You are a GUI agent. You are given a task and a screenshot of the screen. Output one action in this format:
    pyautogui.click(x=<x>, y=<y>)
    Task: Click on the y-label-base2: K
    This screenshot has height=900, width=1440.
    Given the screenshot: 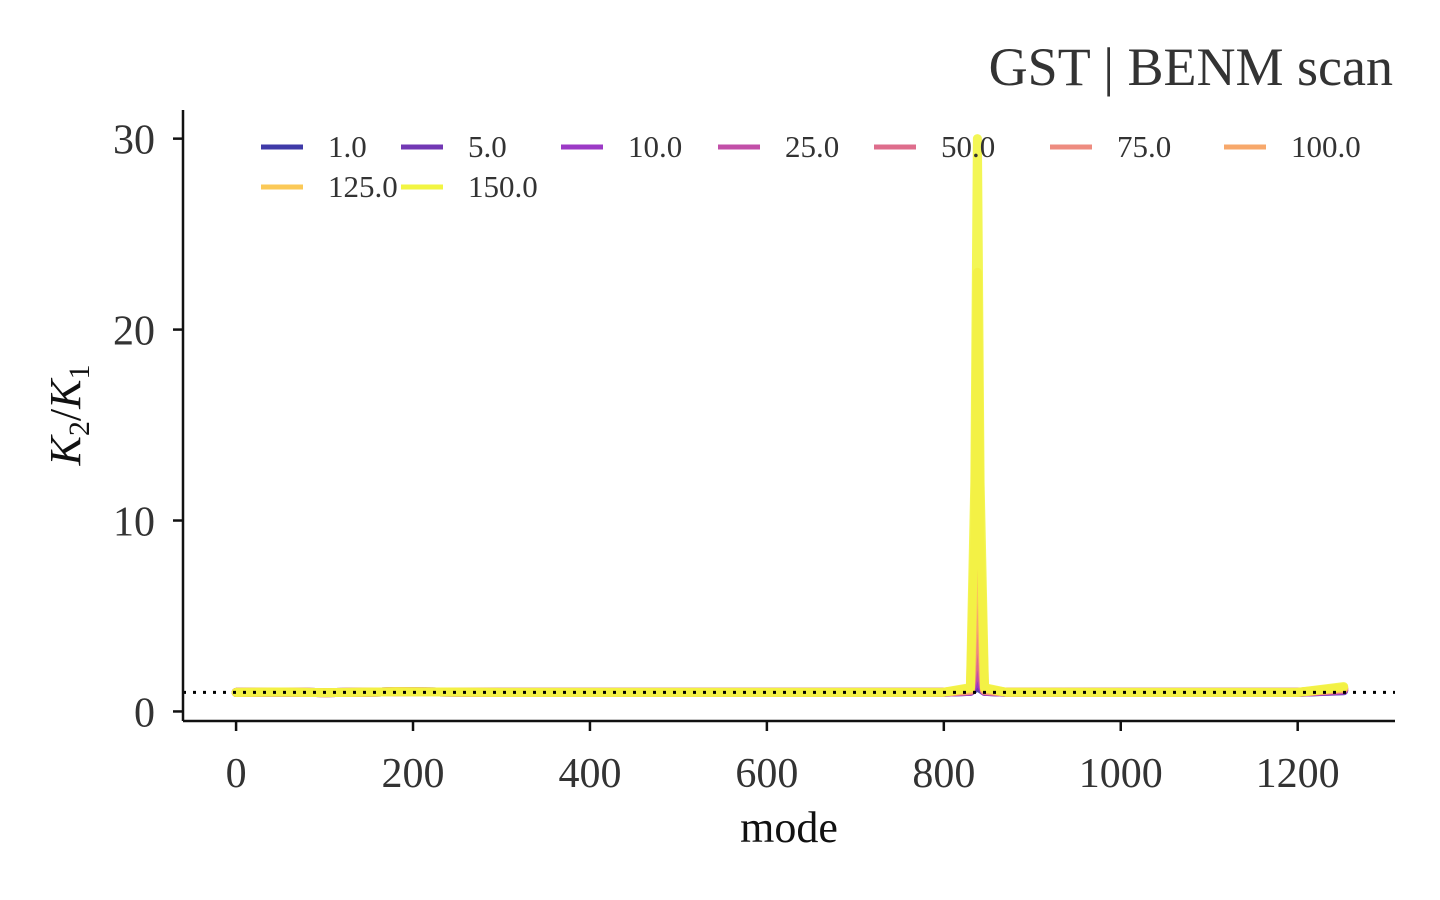 What is the action you would take?
    pyautogui.click(x=65, y=393)
    